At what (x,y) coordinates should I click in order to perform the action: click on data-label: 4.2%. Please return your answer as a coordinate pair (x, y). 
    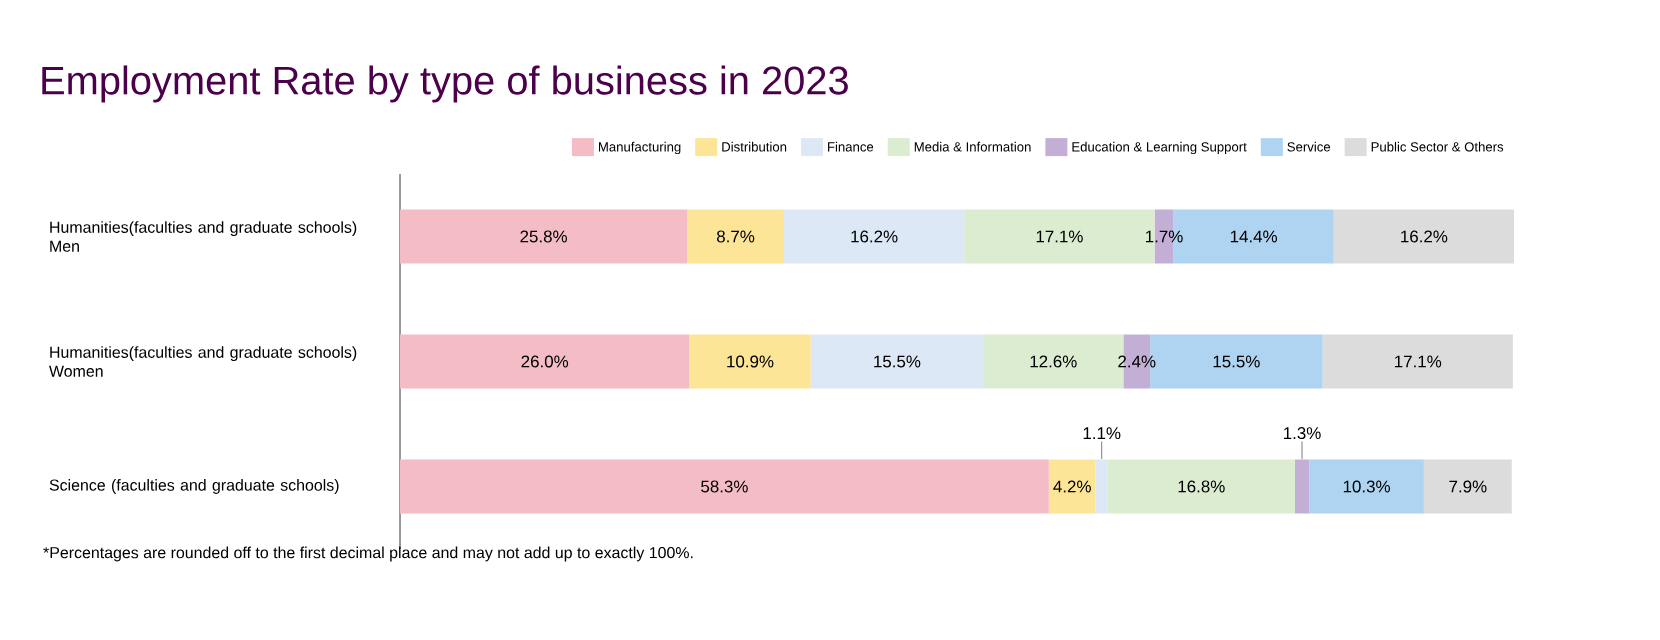
    Looking at the image, I should click on (1072, 486).